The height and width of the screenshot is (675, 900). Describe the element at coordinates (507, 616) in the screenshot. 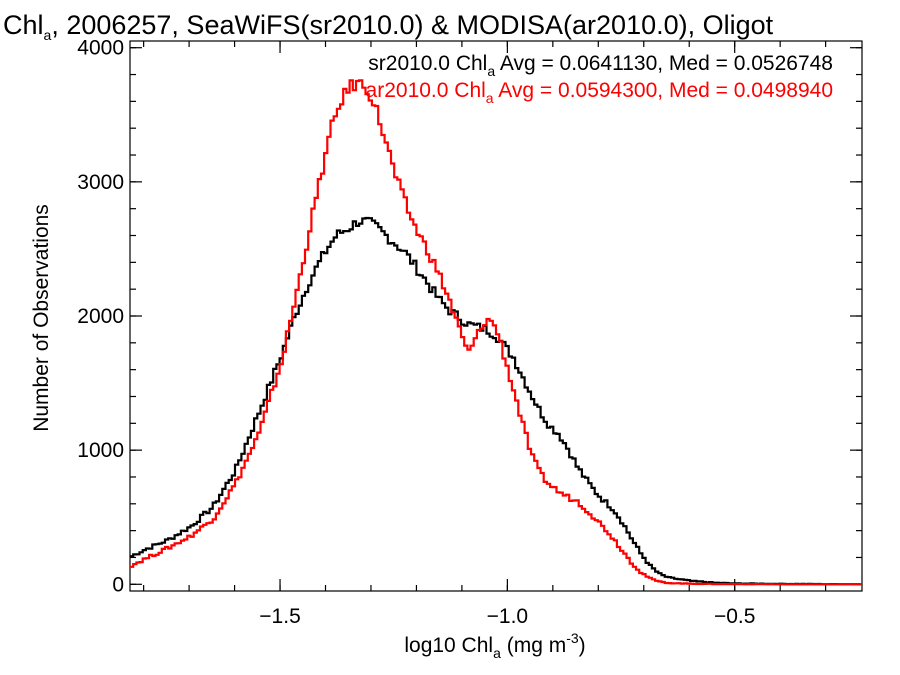

I see `x-tick-label: −1.0` at that location.